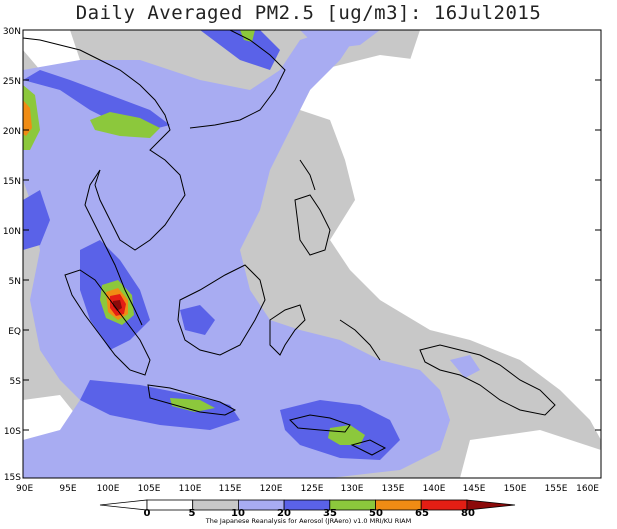  What do you see at coordinates (108, 489) in the screenshot?
I see `x-tick-label: 100E` at bounding box center [108, 489].